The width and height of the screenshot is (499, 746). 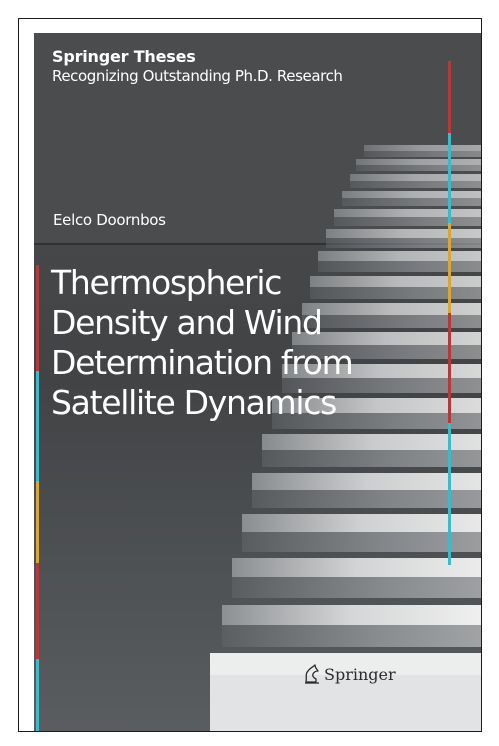 I want to click on book-title-line-3: Determination from, so click(x=202, y=362).